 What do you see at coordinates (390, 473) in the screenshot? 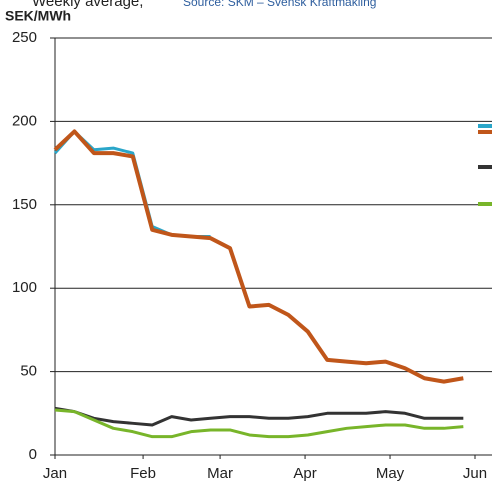
I see `x-tick-label: May` at bounding box center [390, 473].